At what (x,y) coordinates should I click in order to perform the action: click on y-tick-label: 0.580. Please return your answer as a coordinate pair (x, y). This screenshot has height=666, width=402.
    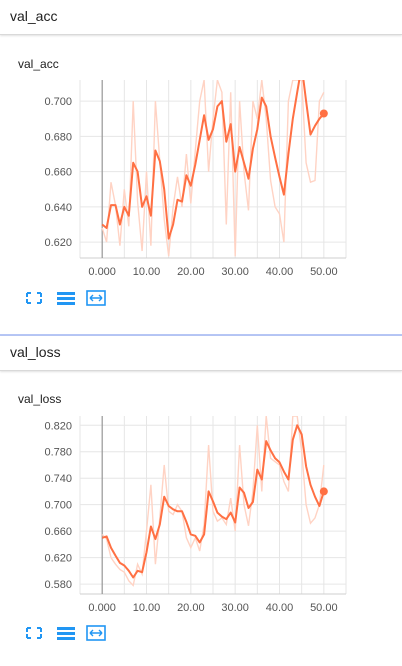
    Looking at the image, I should click on (58, 585).